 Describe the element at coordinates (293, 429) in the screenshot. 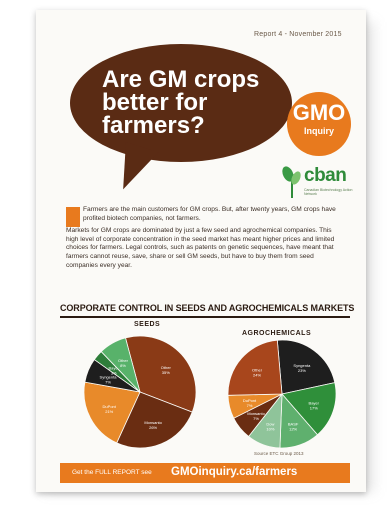

I see `pie-slice-value: 12%` at that location.